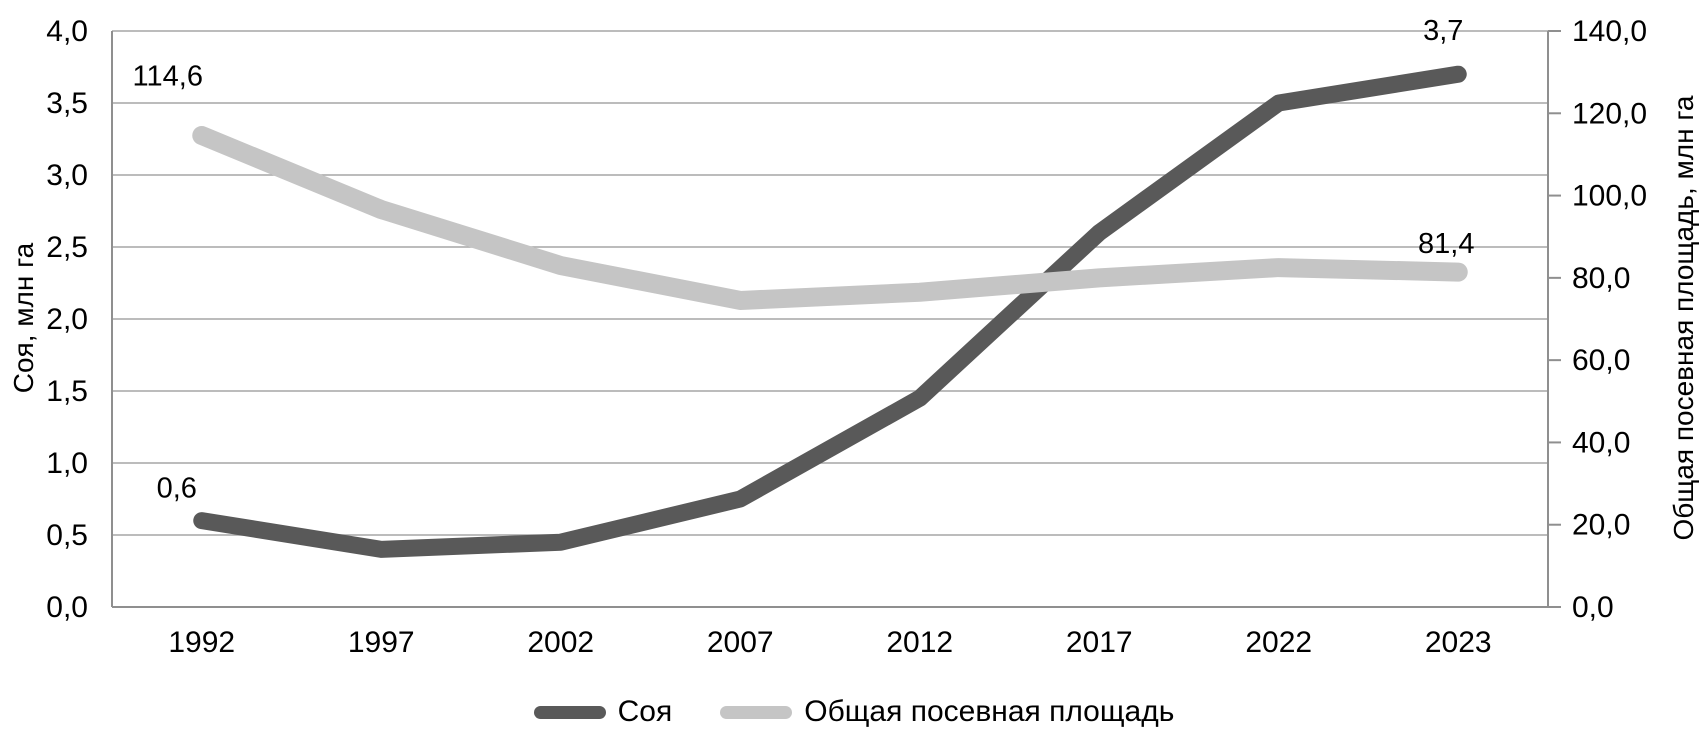 The height and width of the screenshot is (741, 1708). What do you see at coordinates (1446, 244) in the screenshot?
I see `data-label: 81,4` at bounding box center [1446, 244].